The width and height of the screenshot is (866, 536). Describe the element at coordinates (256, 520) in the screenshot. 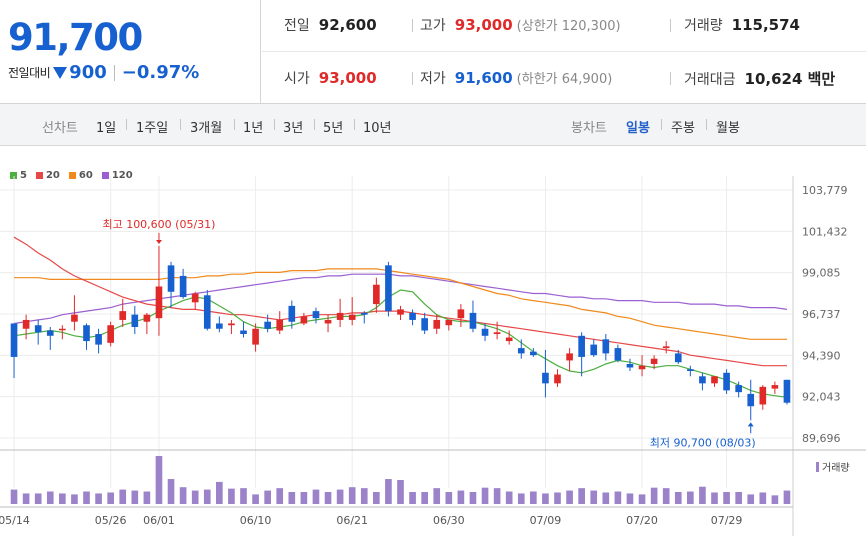

I see `x-tick-label: 06/10` at that location.